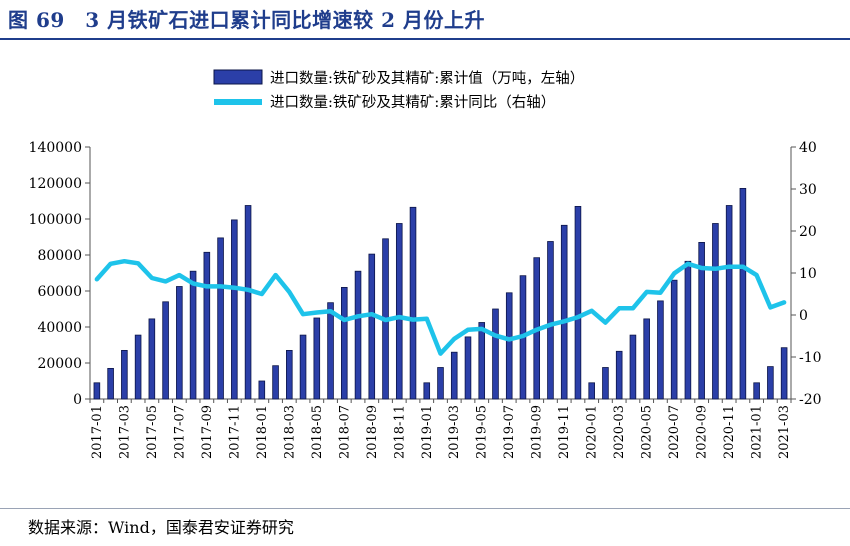 The height and width of the screenshot is (546, 850). Describe the element at coordinates (784, 432) in the screenshot. I see `x-tick-label: 2021-03` at that location.